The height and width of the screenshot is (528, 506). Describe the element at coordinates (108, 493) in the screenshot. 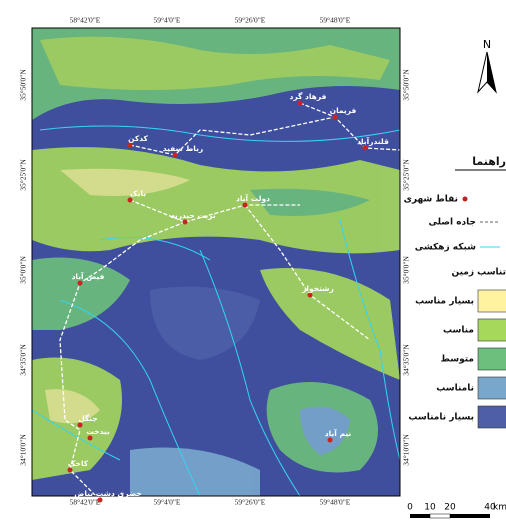

I see `city-label: خضری دشت بیاض` at that location.